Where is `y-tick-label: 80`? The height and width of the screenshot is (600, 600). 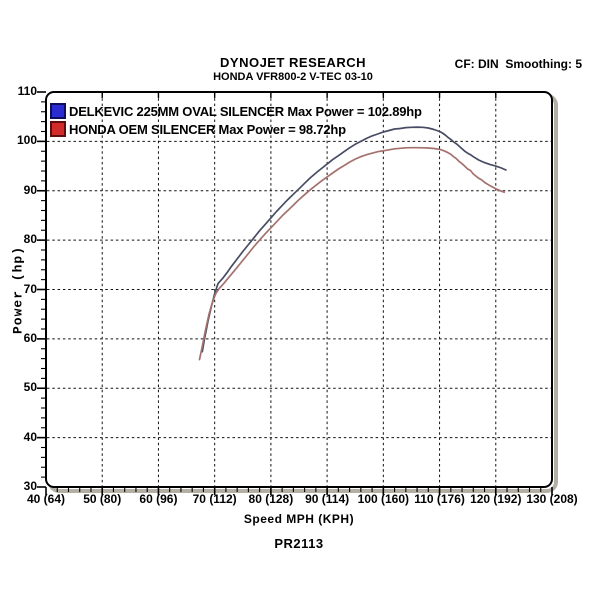
y-tick-label: 80 is located at coordinates (30, 239).